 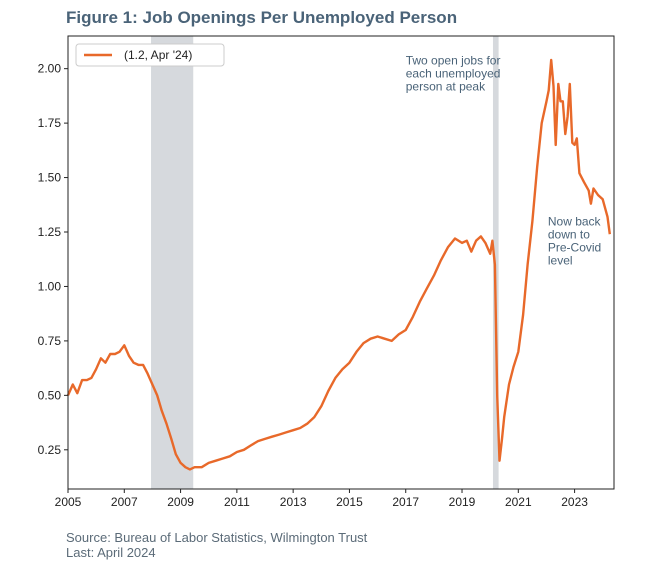 I want to click on annotation-1-line-2: Pre-Covid, so click(x=574, y=247).